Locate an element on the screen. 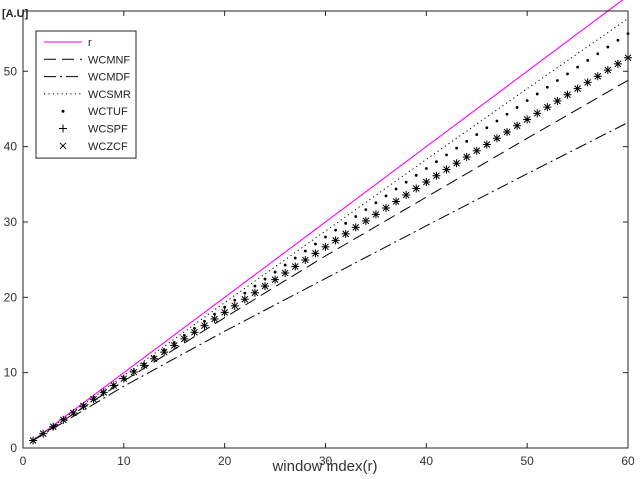  legend: r WCMNF WCMDF WCSMR WCTUF WCSPF WCZCF is located at coordinates (86, 94).